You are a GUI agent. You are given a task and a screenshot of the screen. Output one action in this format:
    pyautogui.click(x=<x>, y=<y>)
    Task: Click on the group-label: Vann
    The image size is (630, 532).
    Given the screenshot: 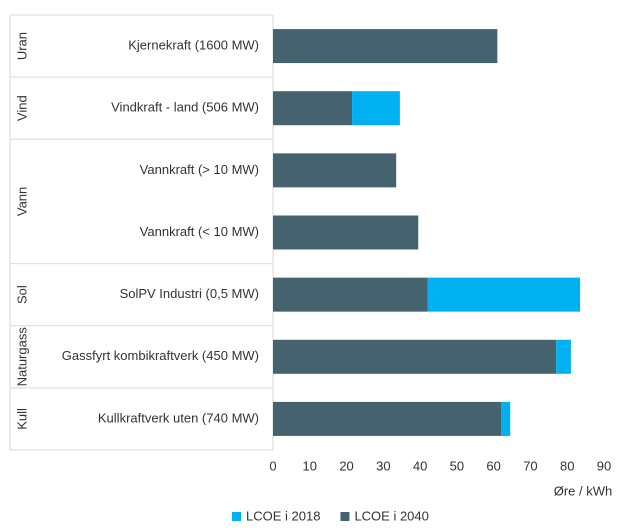 What is the action you would take?
    pyautogui.click(x=21, y=201)
    